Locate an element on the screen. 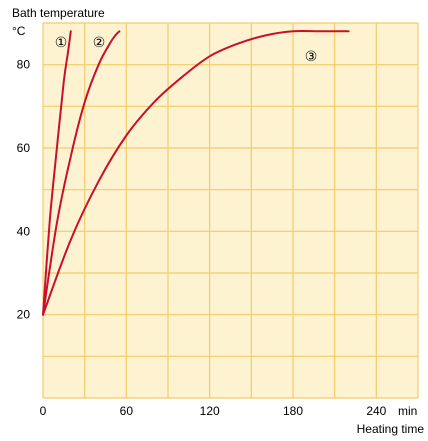 This screenshot has height=441, width=428. series-marker-2: ② is located at coordinates (99, 43).